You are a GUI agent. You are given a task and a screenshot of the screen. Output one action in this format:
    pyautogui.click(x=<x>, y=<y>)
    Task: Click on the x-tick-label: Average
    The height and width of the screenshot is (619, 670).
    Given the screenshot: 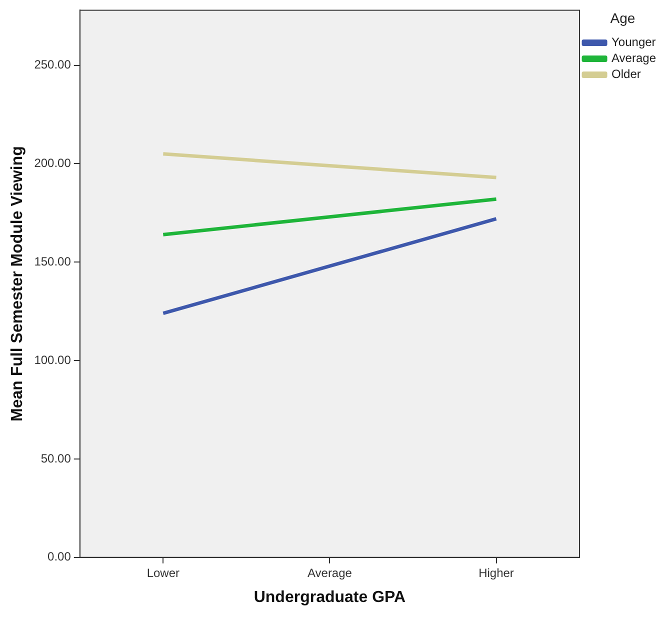 What is the action you would take?
    pyautogui.click(x=329, y=573)
    